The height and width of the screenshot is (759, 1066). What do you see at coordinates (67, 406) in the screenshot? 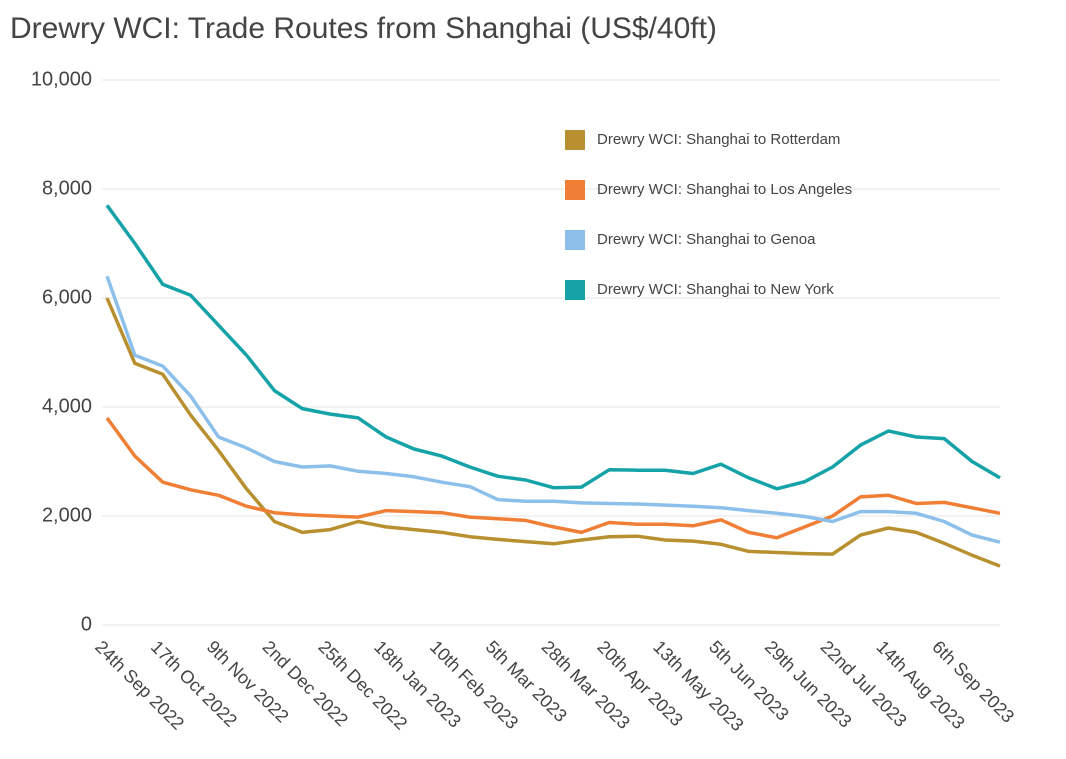
I see `y-tick-label: 4,000` at bounding box center [67, 406].